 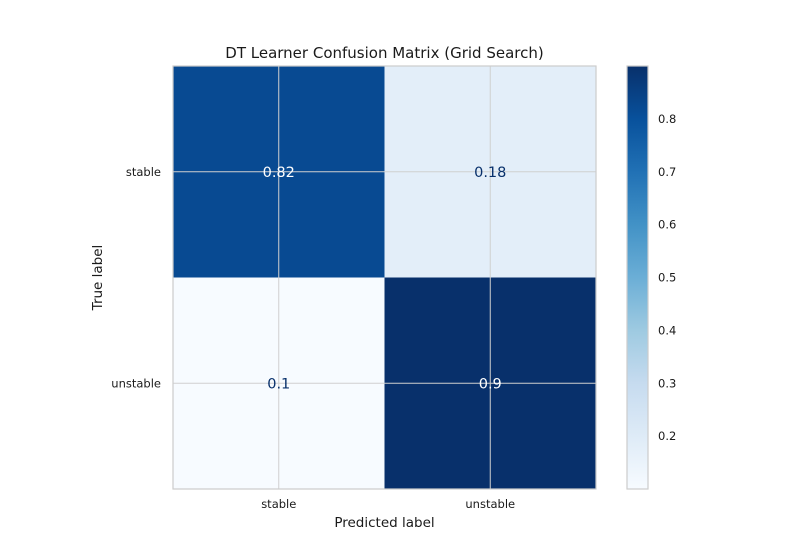 What do you see at coordinates (98, 278) in the screenshot?
I see `y-axis-label: True label` at bounding box center [98, 278].